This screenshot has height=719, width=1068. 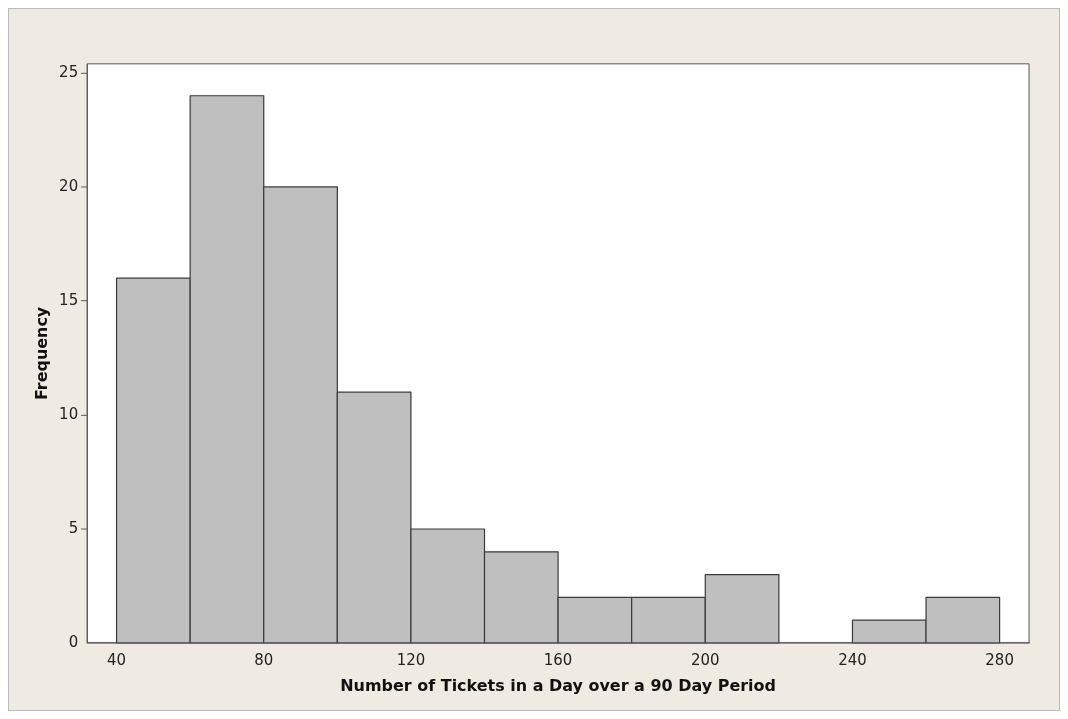 I want to click on x-tick-label: 160, so click(x=558, y=659).